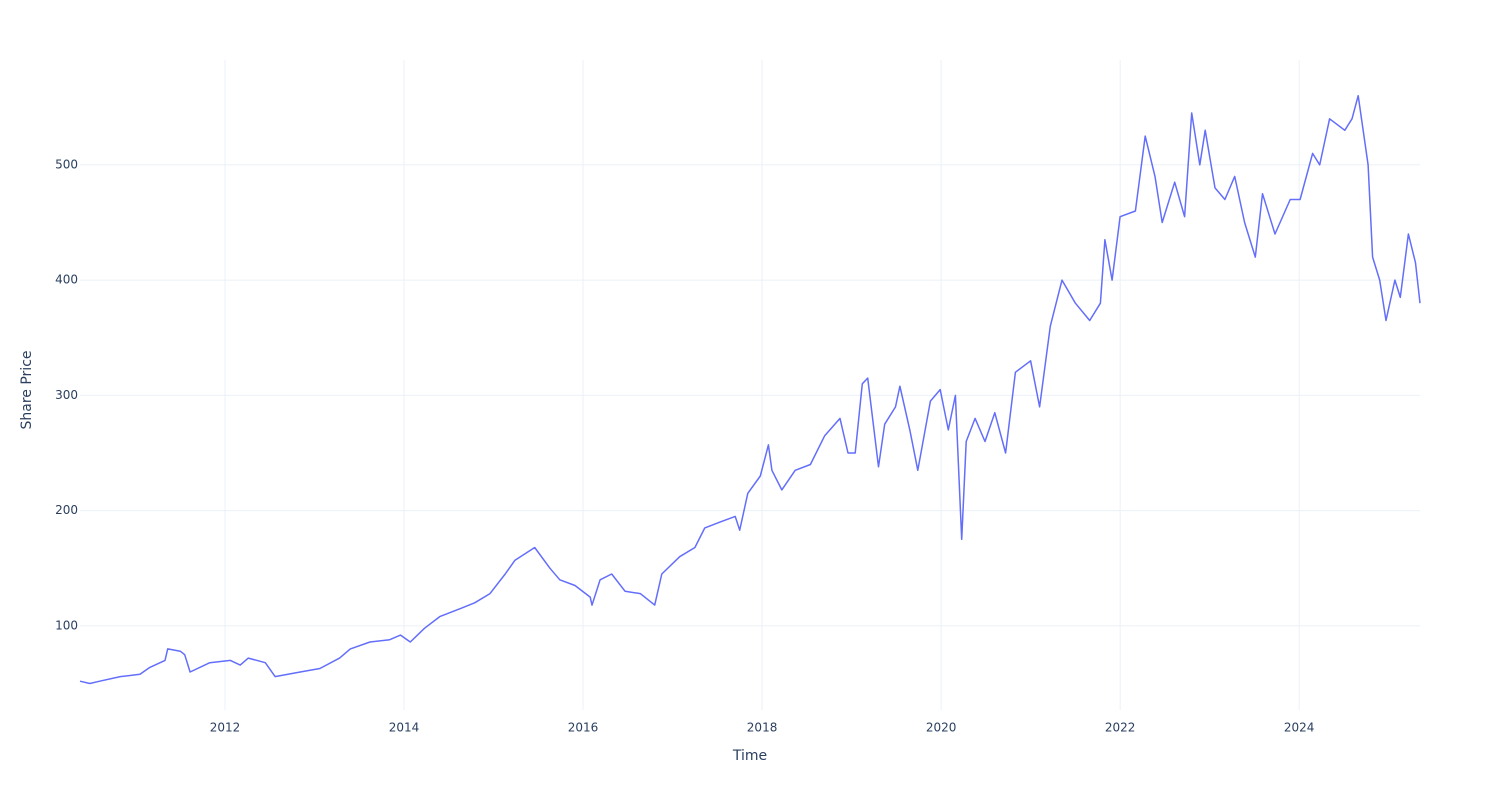 This screenshot has height=800, width=1500. I want to click on y-tick-label: 500, so click(66, 164).